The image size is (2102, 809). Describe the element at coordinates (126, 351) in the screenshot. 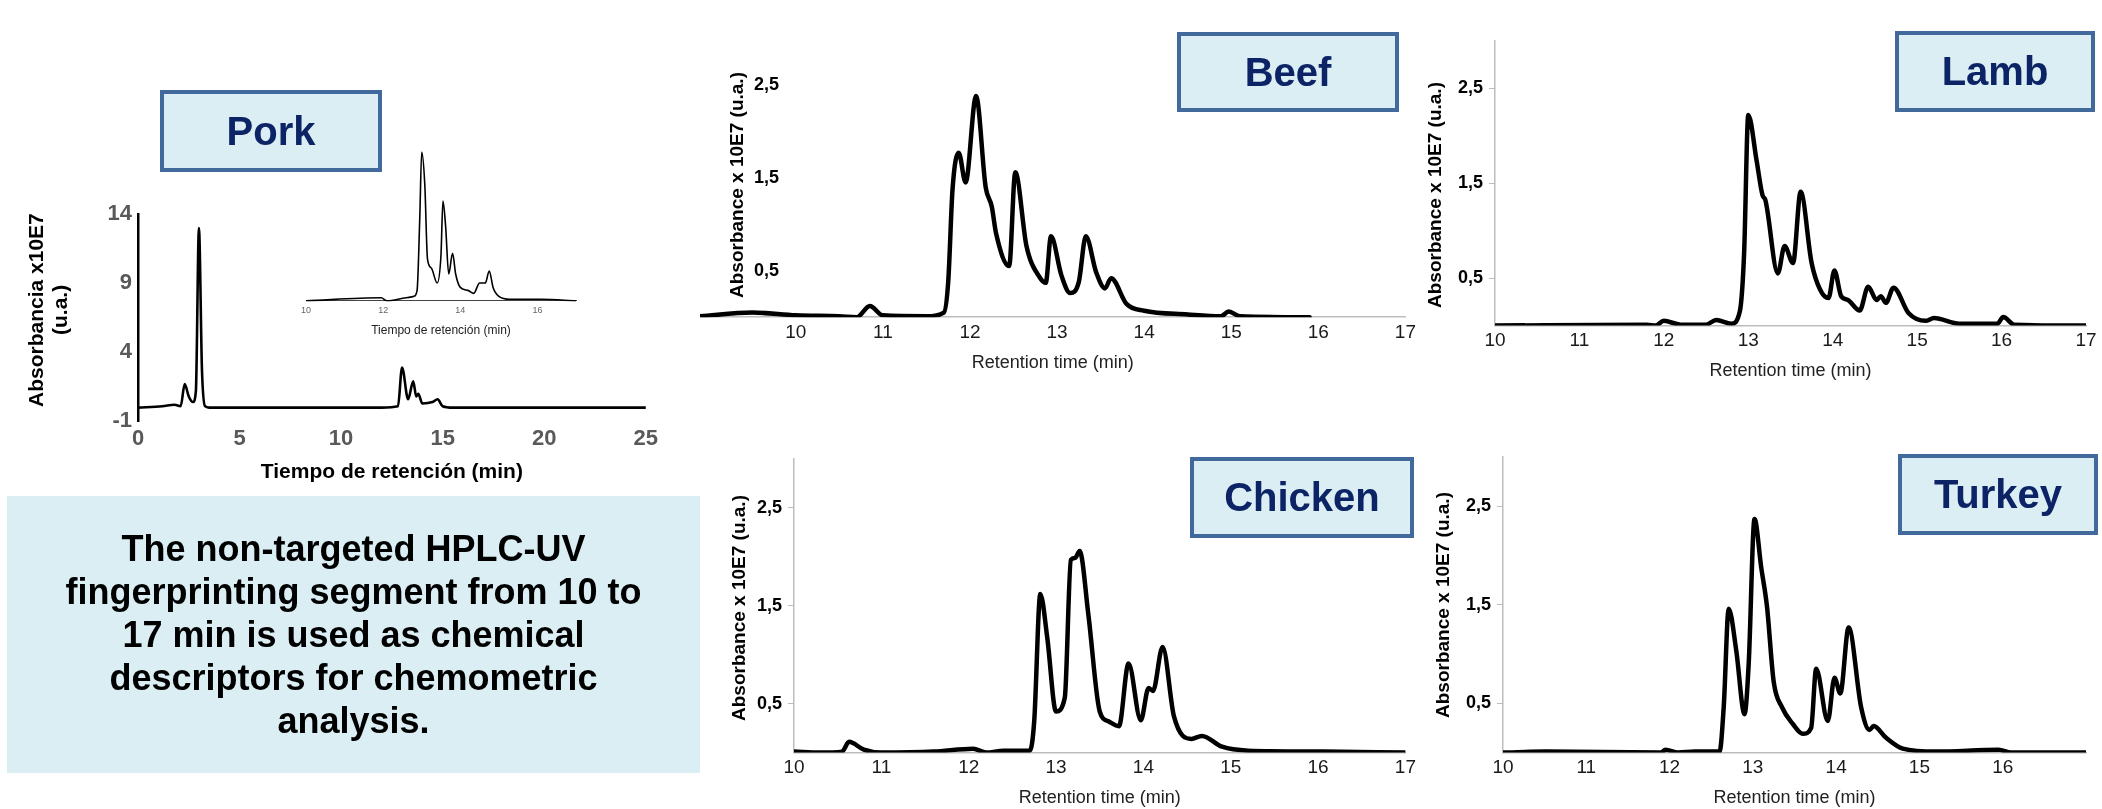

I see `y-tick-label: 4` at that location.